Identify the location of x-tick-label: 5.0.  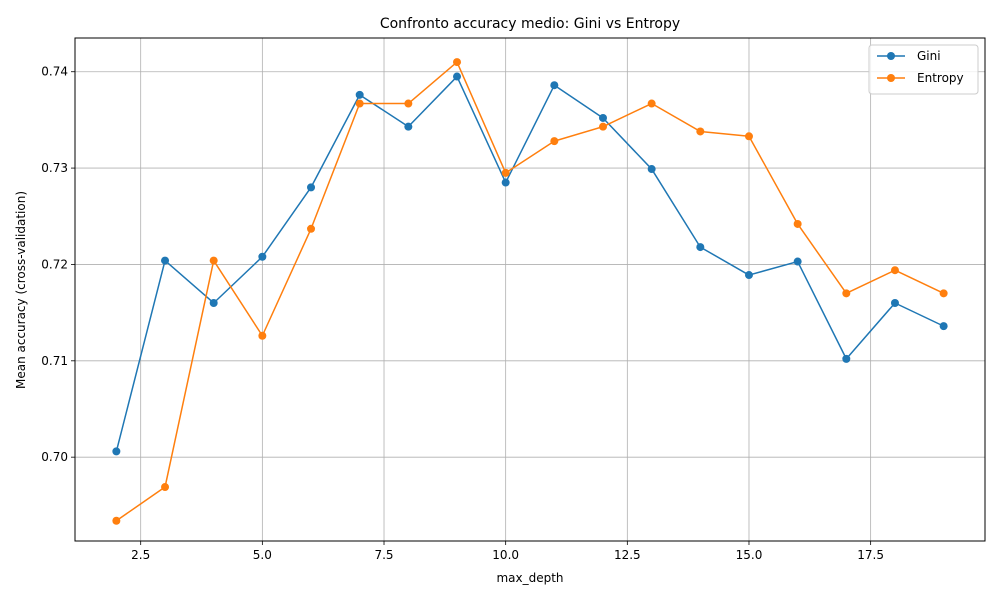
(262, 555).